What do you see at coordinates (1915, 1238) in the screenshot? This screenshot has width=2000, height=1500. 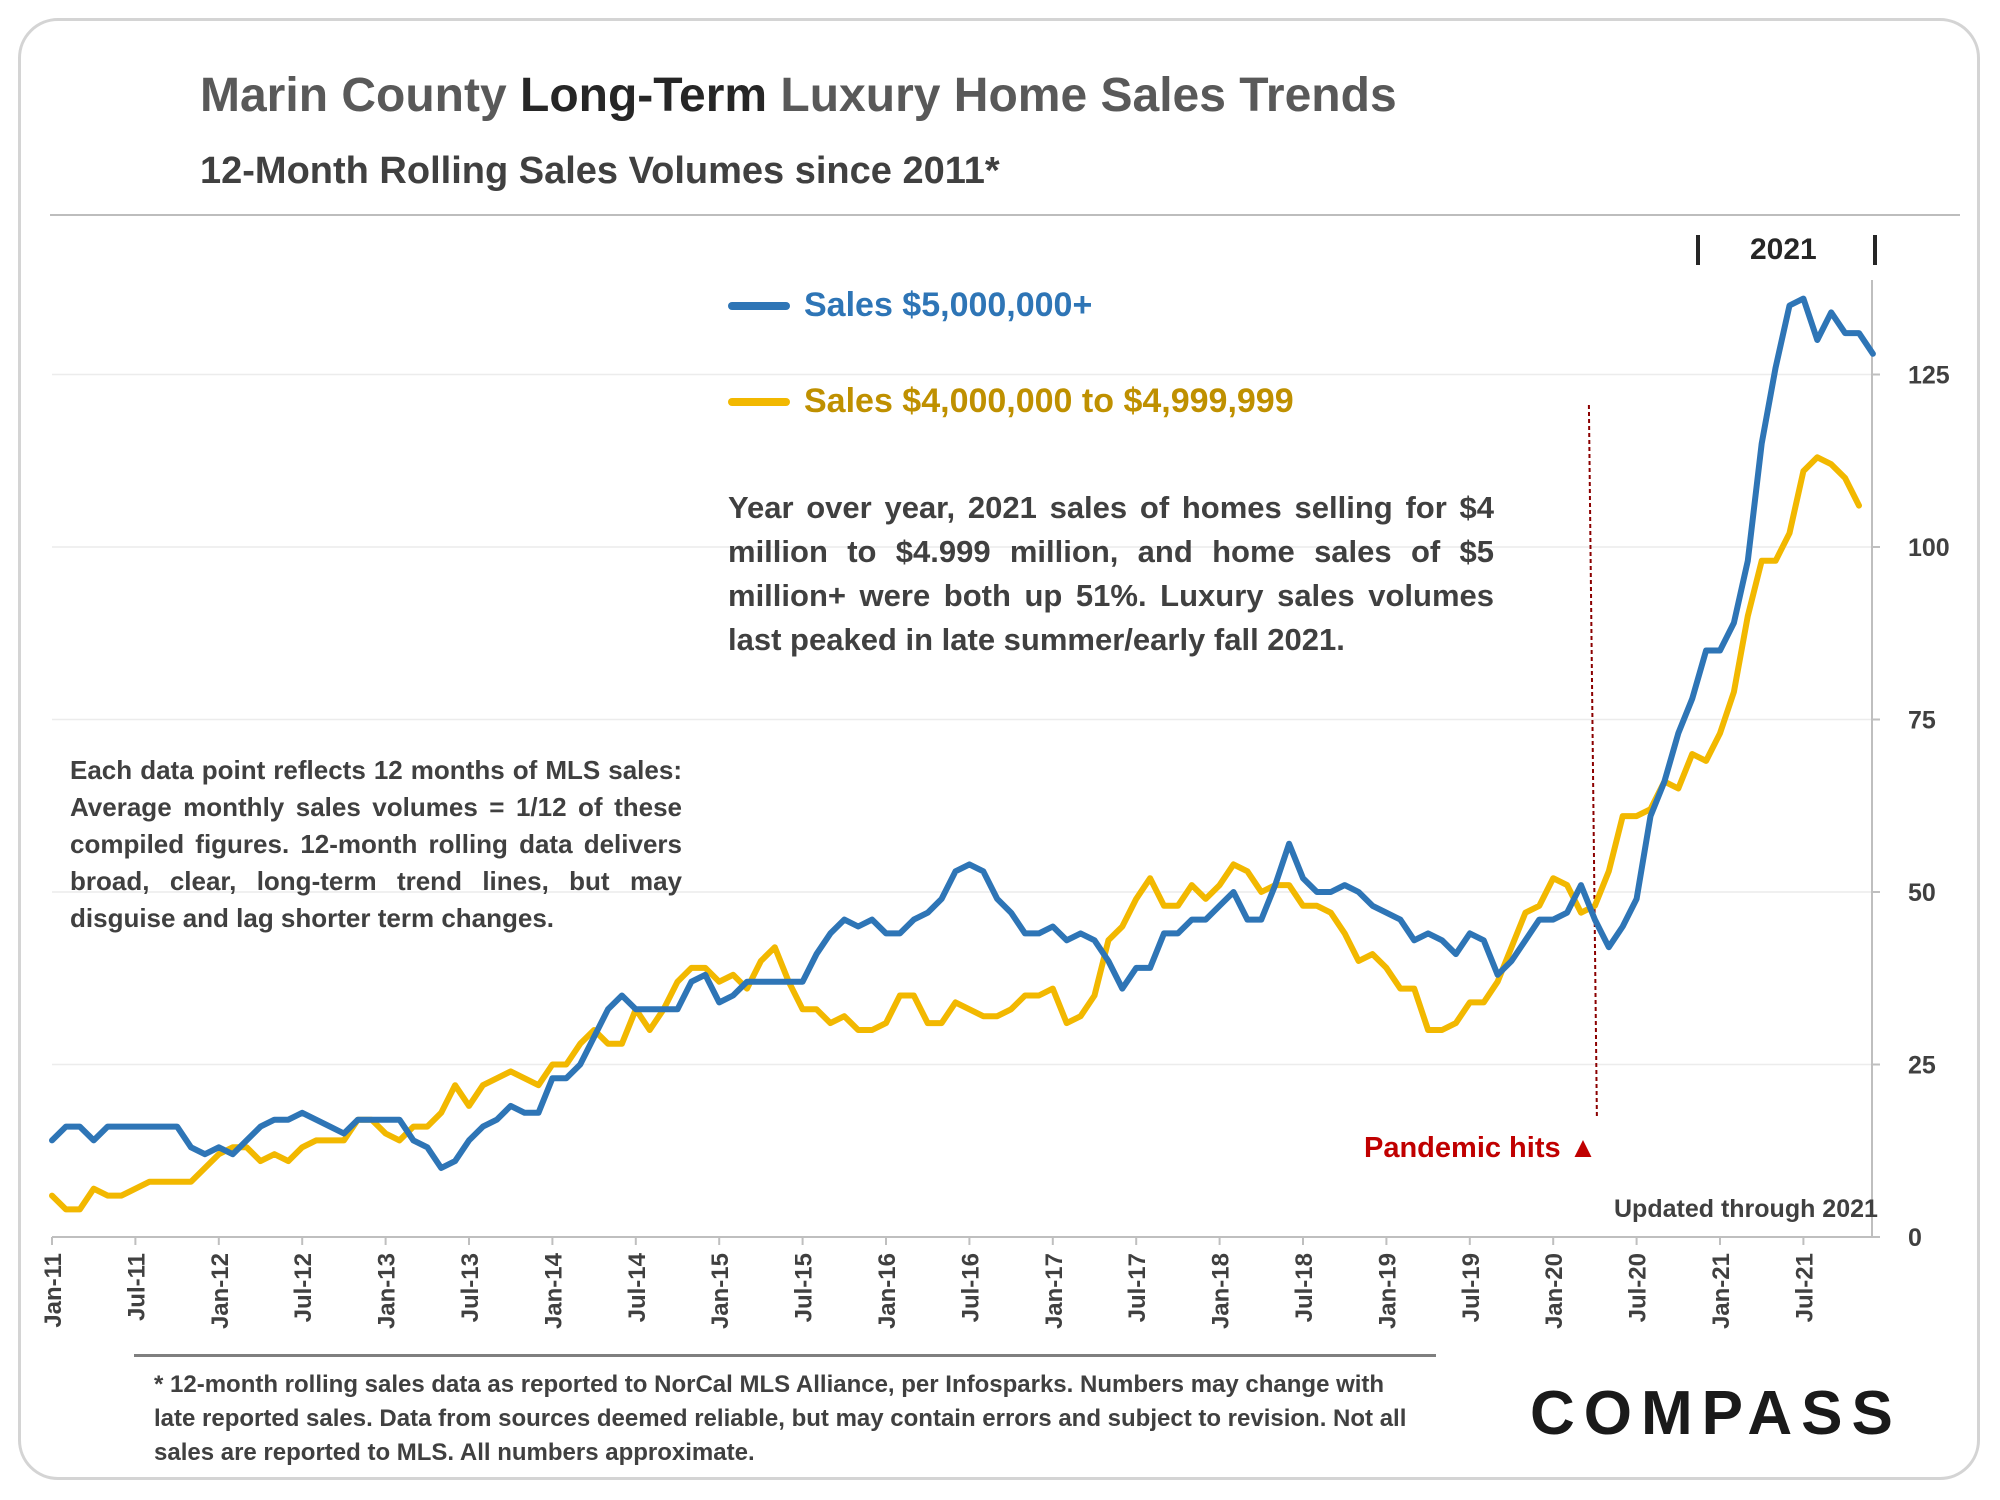 I see `y-tick-label: 0` at bounding box center [1915, 1238].